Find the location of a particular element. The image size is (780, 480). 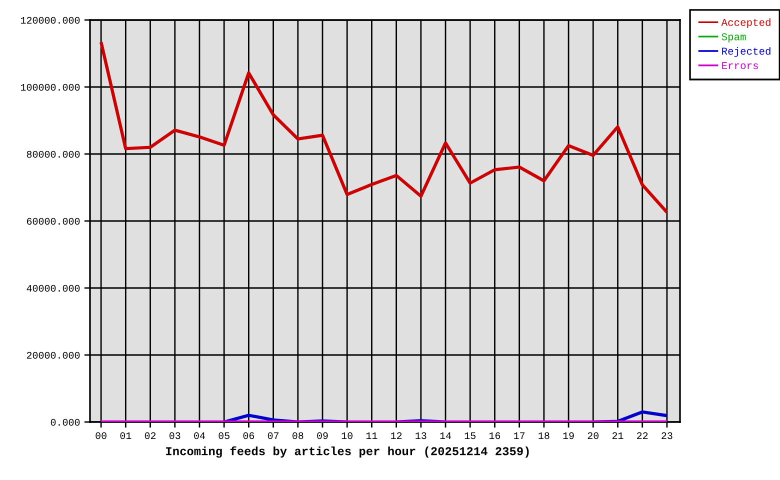

x-tick-label: 22 is located at coordinates (642, 435).